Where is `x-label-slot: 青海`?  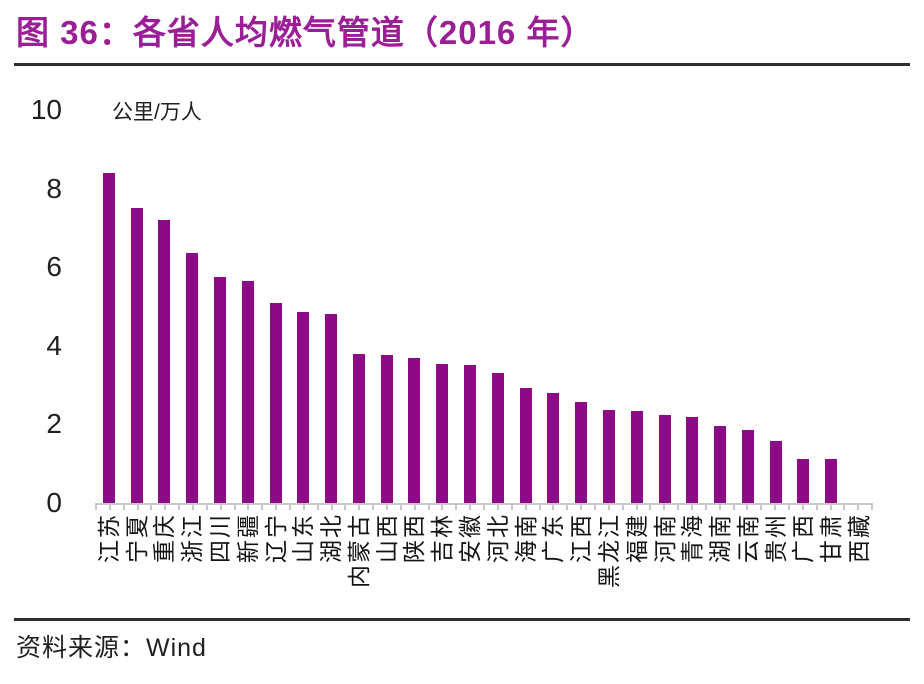 x-label-slot: 青海 is located at coordinates (692, 555).